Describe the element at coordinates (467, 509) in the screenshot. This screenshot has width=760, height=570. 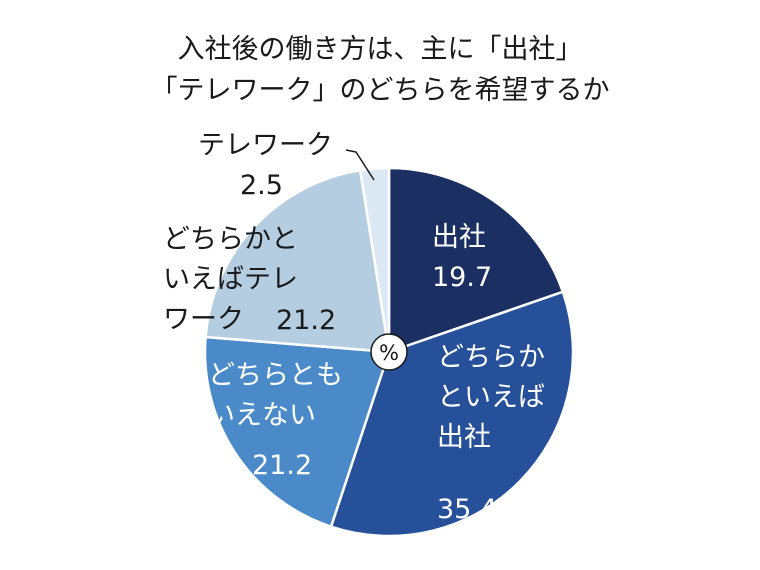
I see `slice-2-value: 35.4` at that location.